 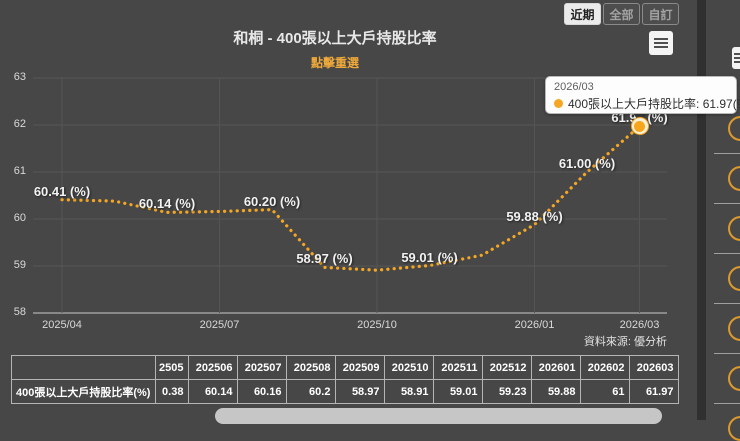 What do you see at coordinates (360, 367) in the screenshot?
I see `table-month-header: 202509` at bounding box center [360, 367].